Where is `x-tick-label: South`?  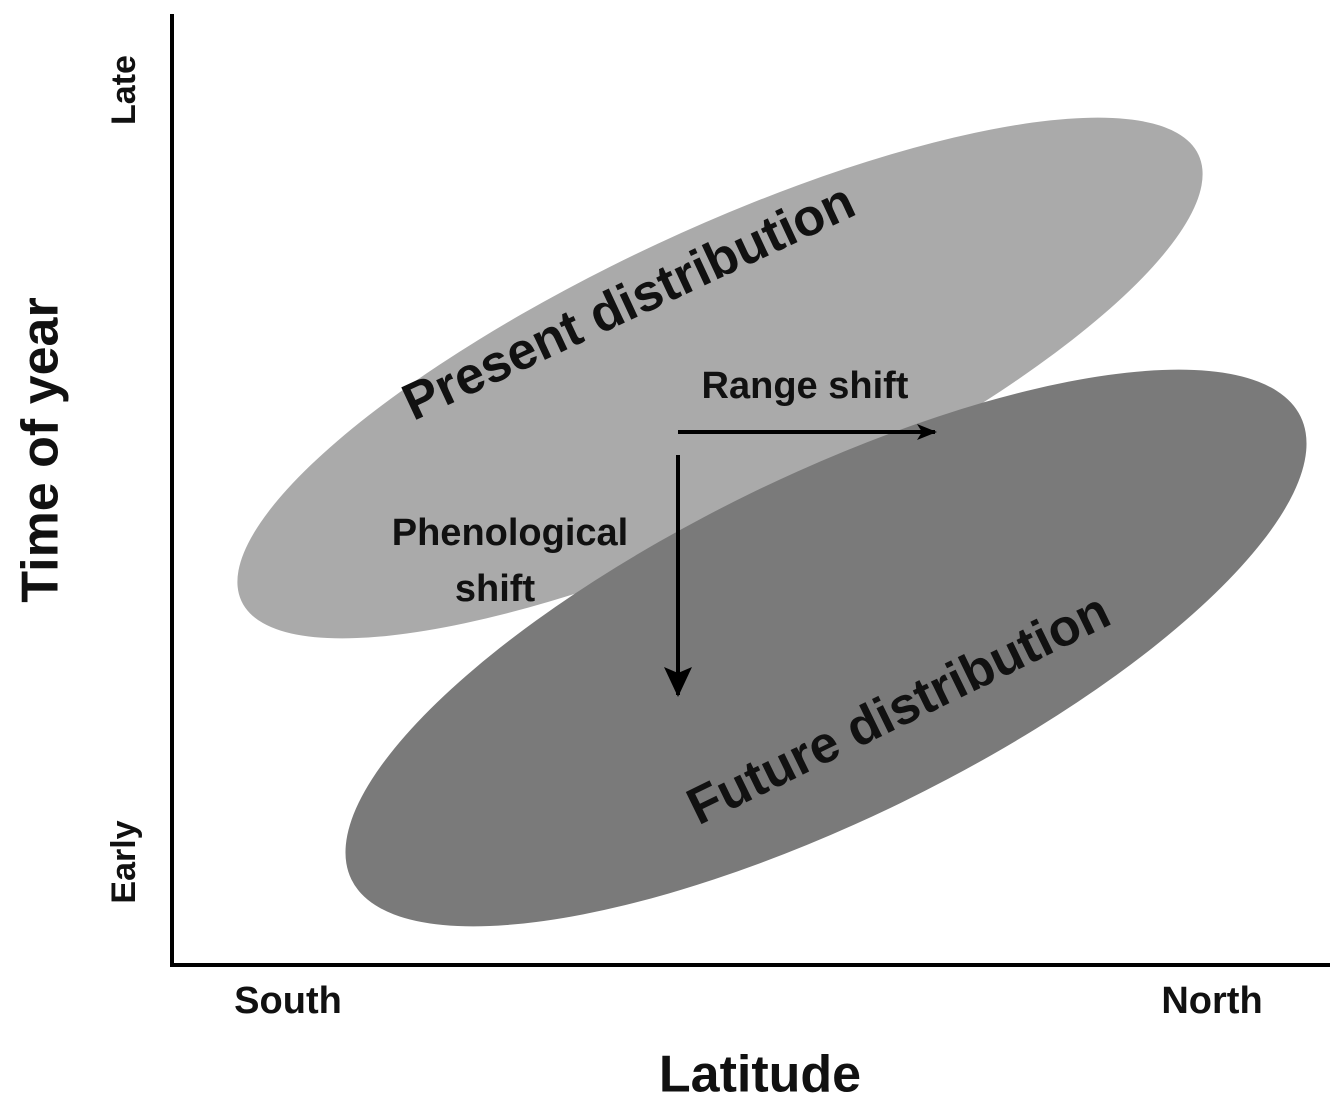 x-tick-label: South is located at coordinates (288, 1001).